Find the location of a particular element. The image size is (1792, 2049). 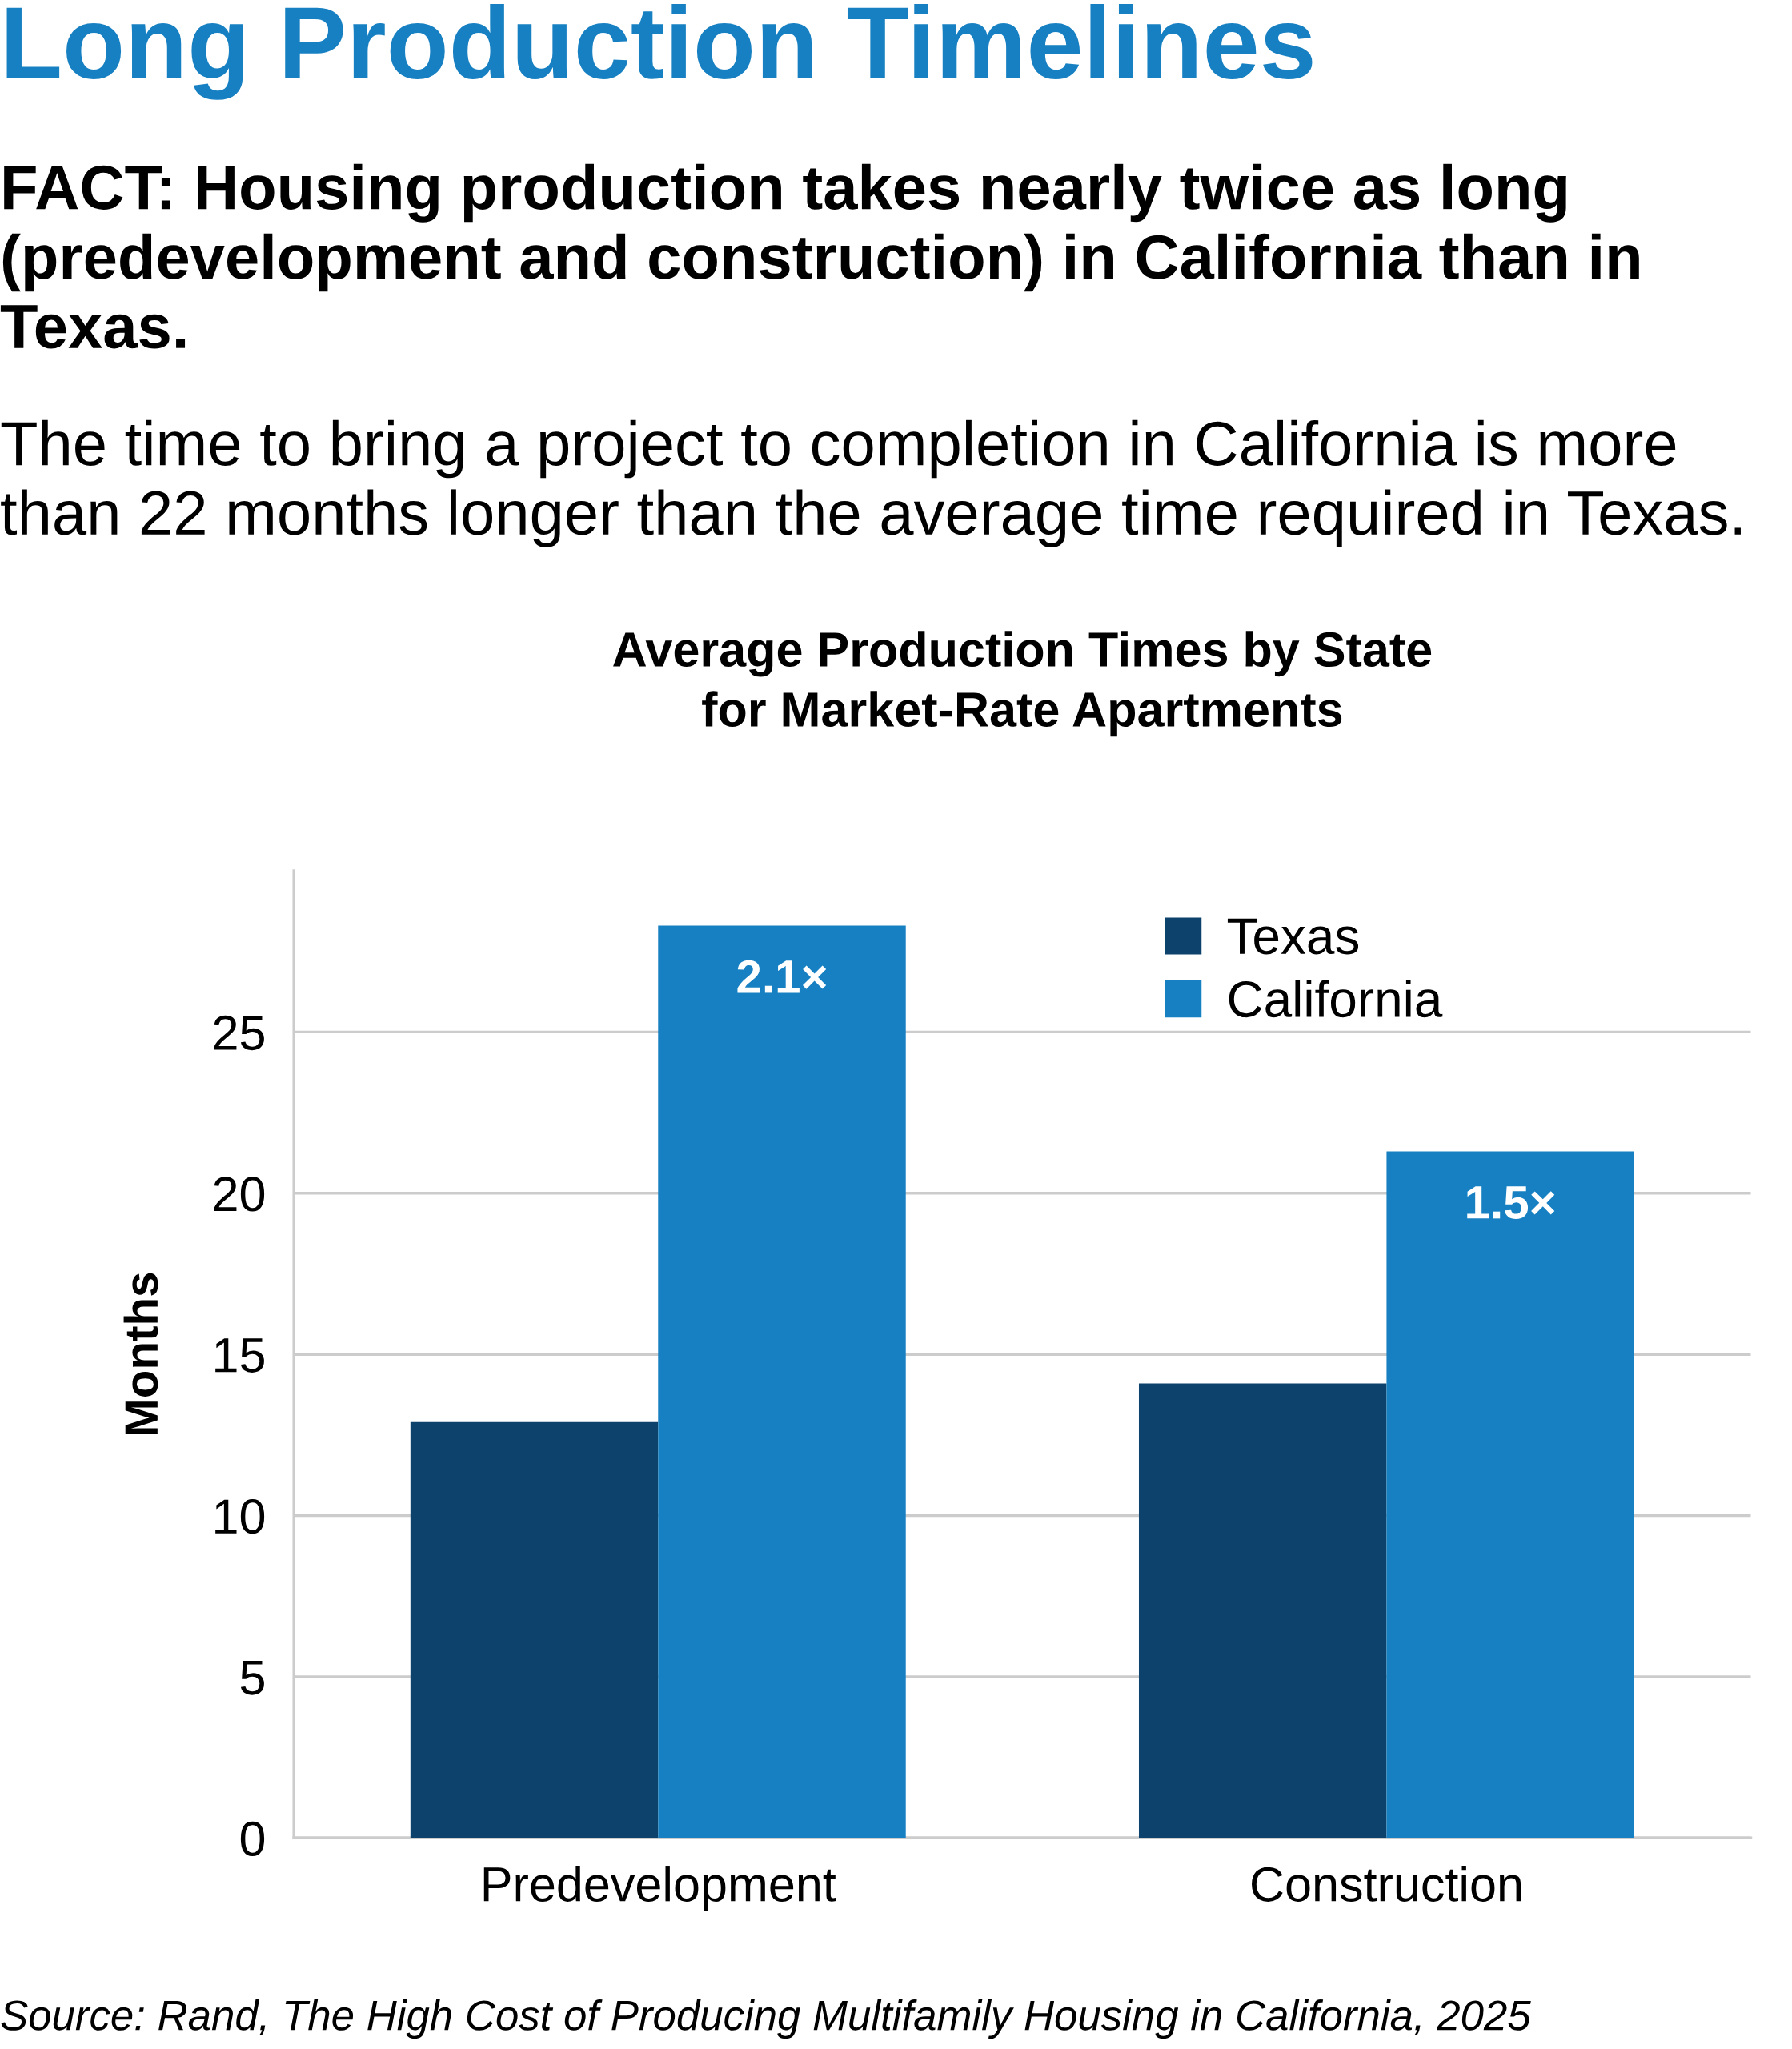

legend-label: Texas is located at coordinates (1293, 937).